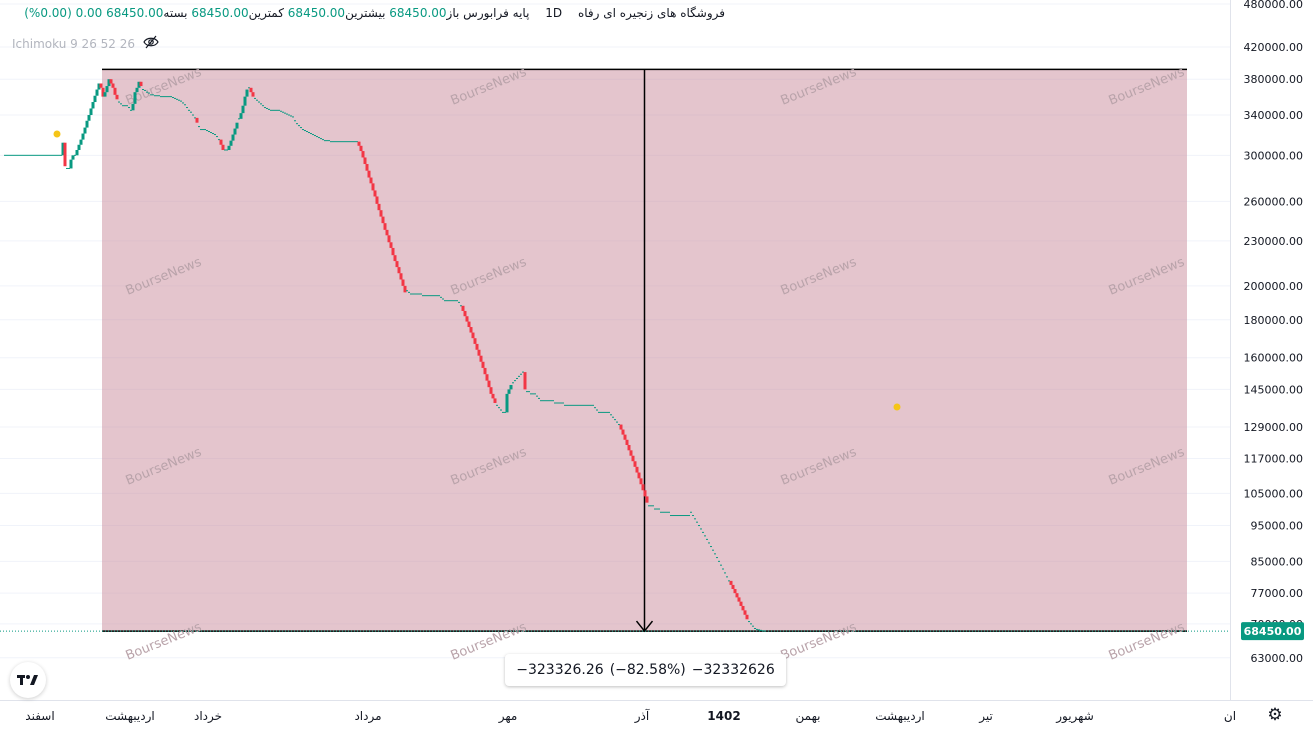 The height and width of the screenshot is (737, 1313). Describe the element at coordinates (208, 716) in the screenshot. I see `time-tick-label: خرداد` at that location.